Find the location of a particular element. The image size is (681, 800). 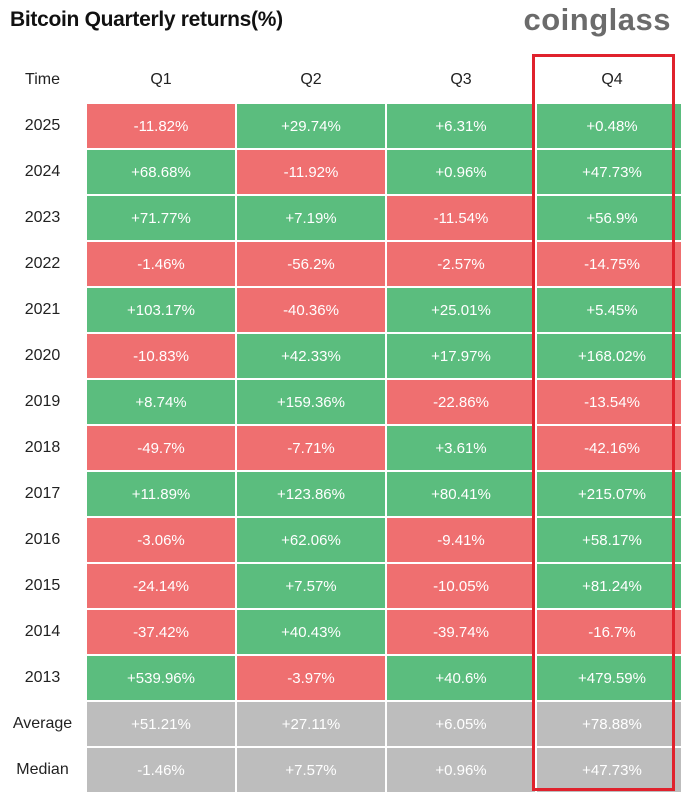

return-cell: +81.24% is located at coordinates (609, 586).